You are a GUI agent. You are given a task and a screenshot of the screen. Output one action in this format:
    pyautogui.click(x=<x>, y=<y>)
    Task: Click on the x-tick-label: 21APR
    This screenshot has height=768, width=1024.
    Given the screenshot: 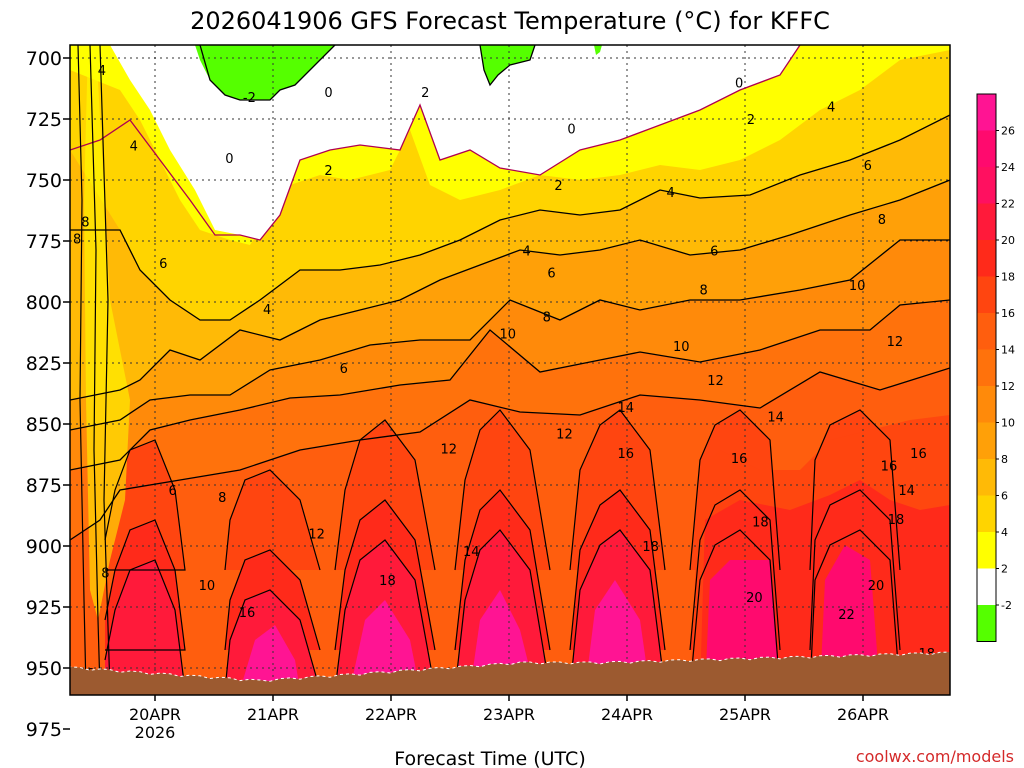 What is the action you would take?
    pyautogui.click(x=273, y=714)
    